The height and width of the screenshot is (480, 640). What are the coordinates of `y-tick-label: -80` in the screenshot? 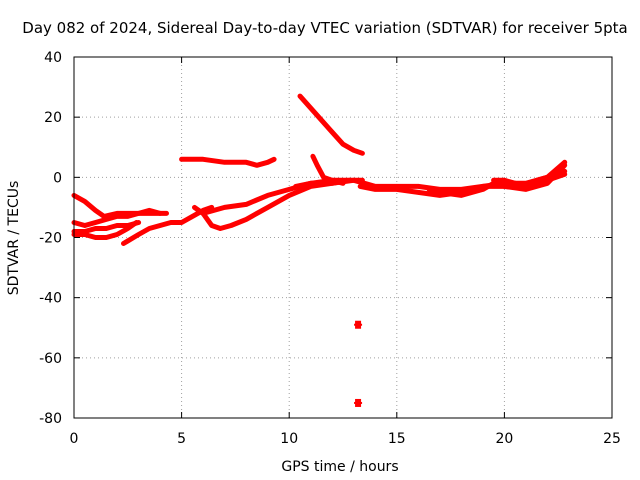 It's located at (50, 419).